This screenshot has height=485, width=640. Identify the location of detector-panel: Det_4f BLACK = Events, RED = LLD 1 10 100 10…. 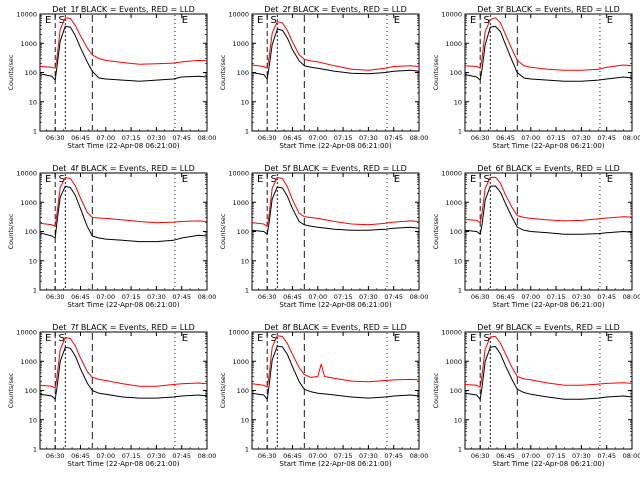
(111, 236).